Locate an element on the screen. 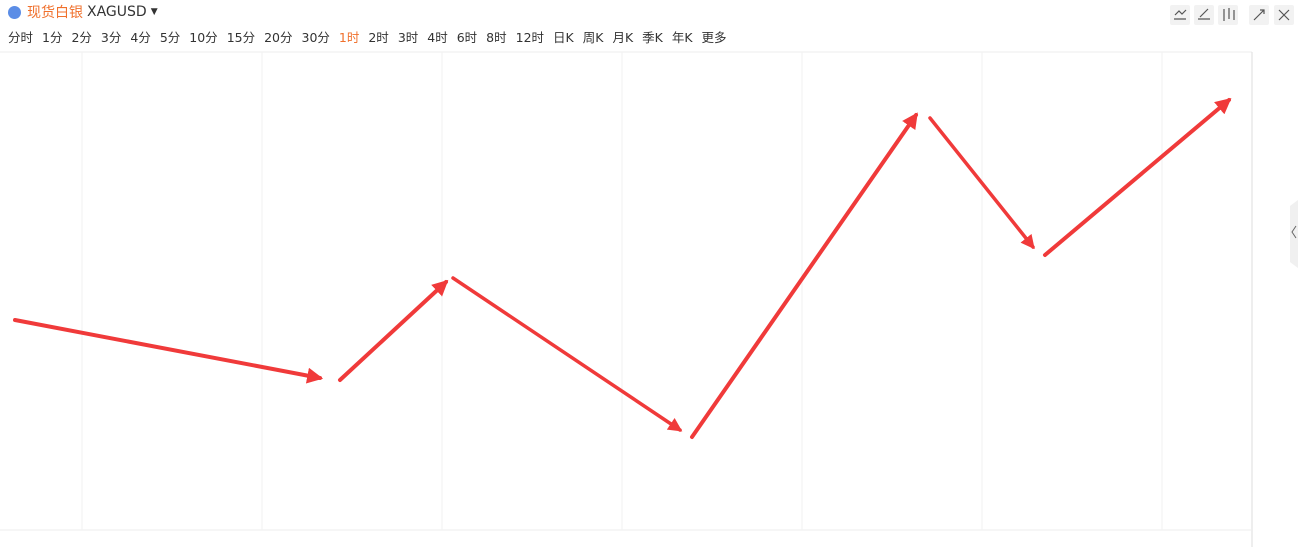  timeframe-tab: 8时 is located at coordinates (496, 37).